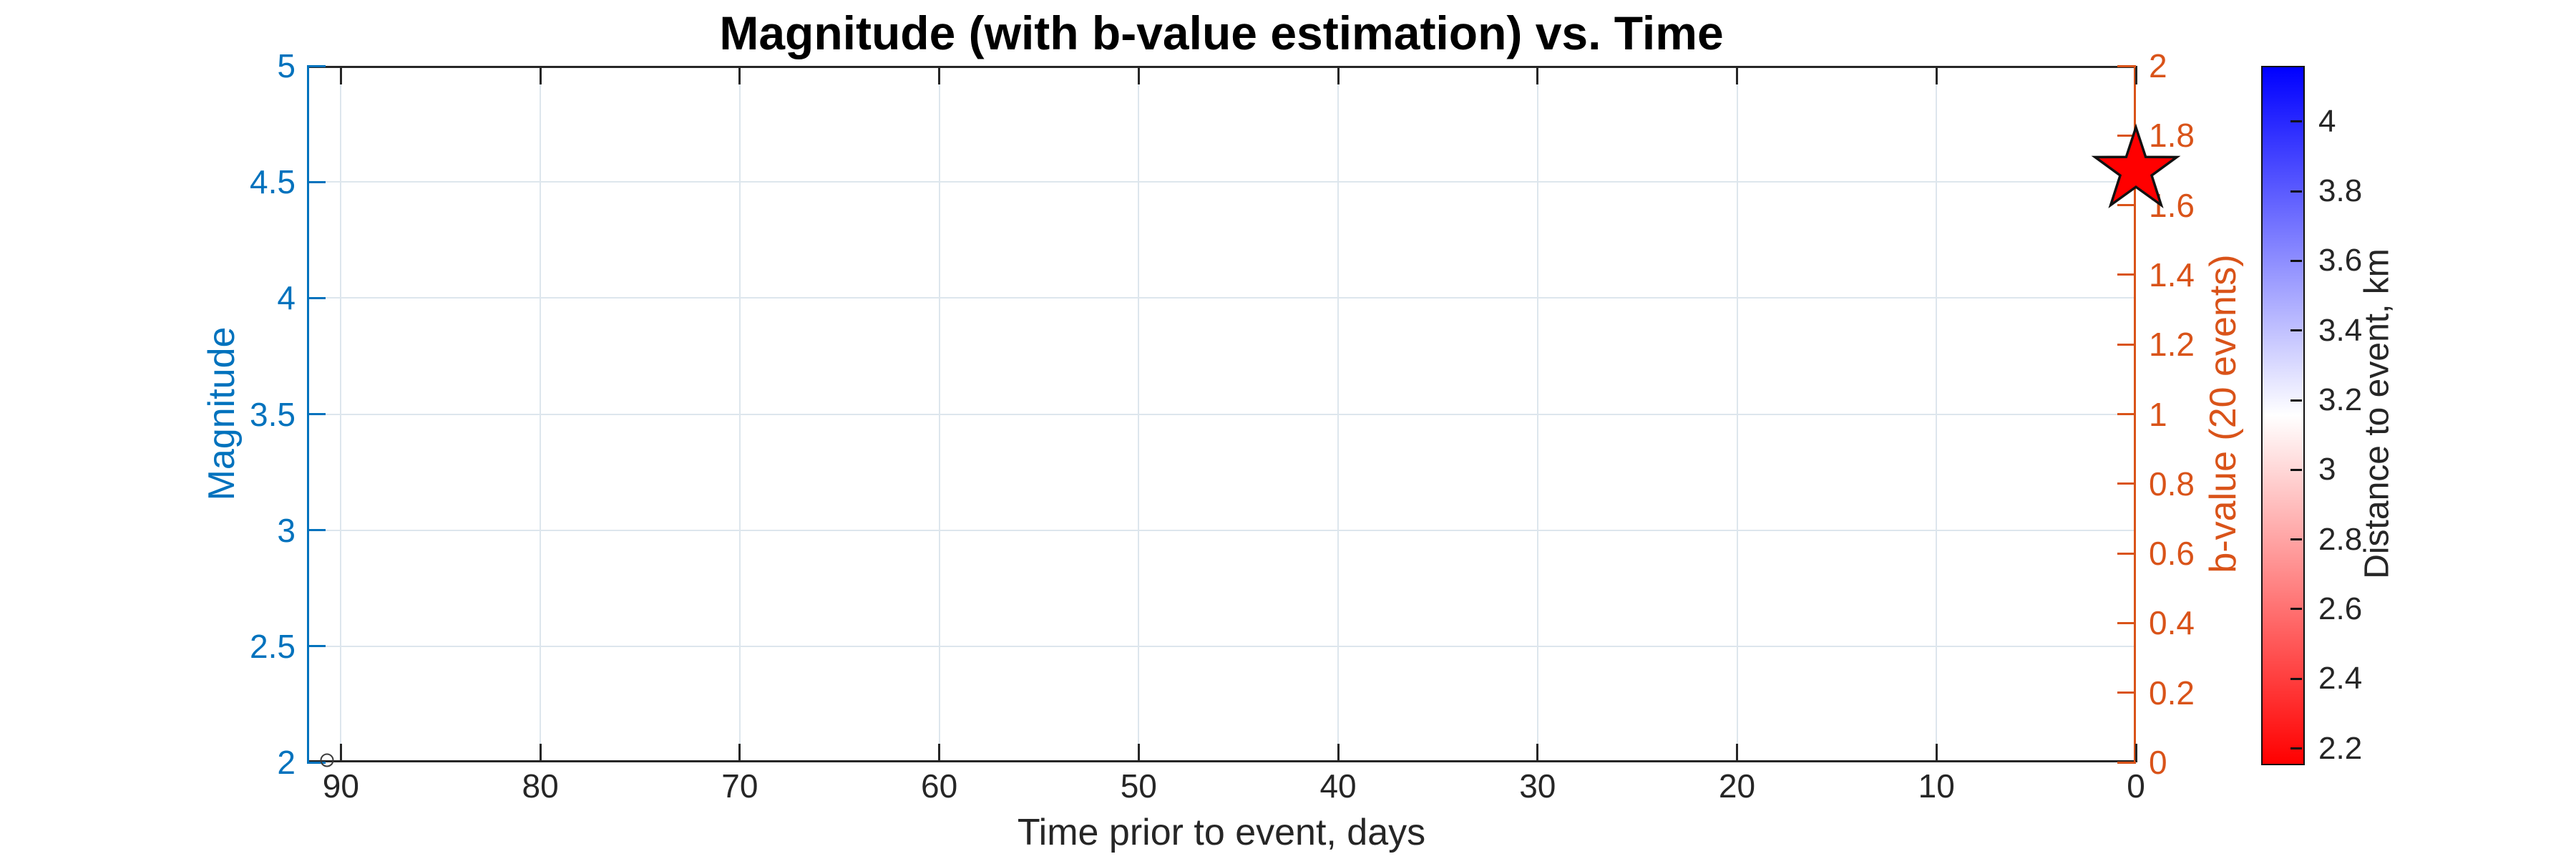  Describe the element at coordinates (2172, 136) in the screenshot. I see `y-right-tick-label: 1.8` at that location.